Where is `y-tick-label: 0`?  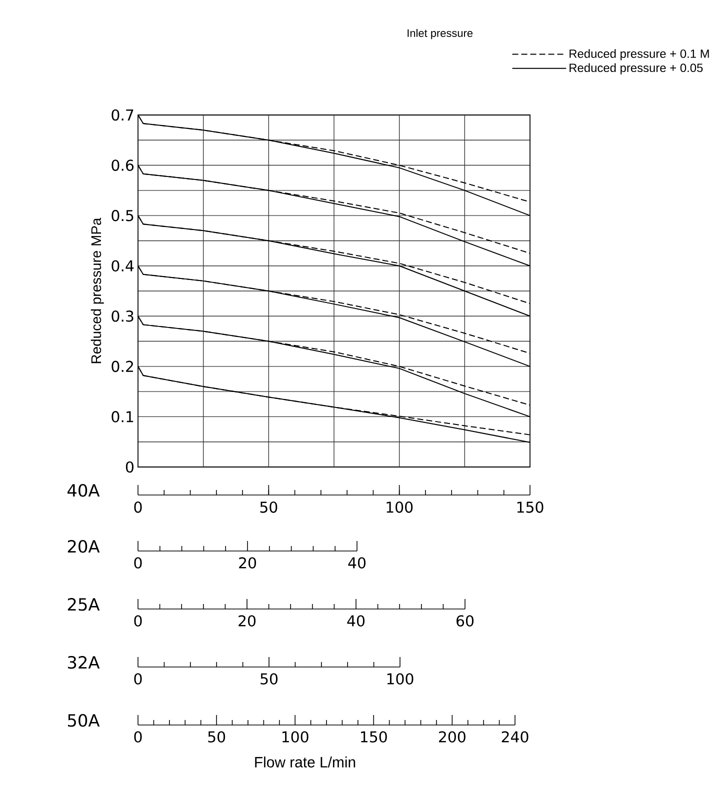
y-tick-label: 0 is located at coordinates (130, 467).